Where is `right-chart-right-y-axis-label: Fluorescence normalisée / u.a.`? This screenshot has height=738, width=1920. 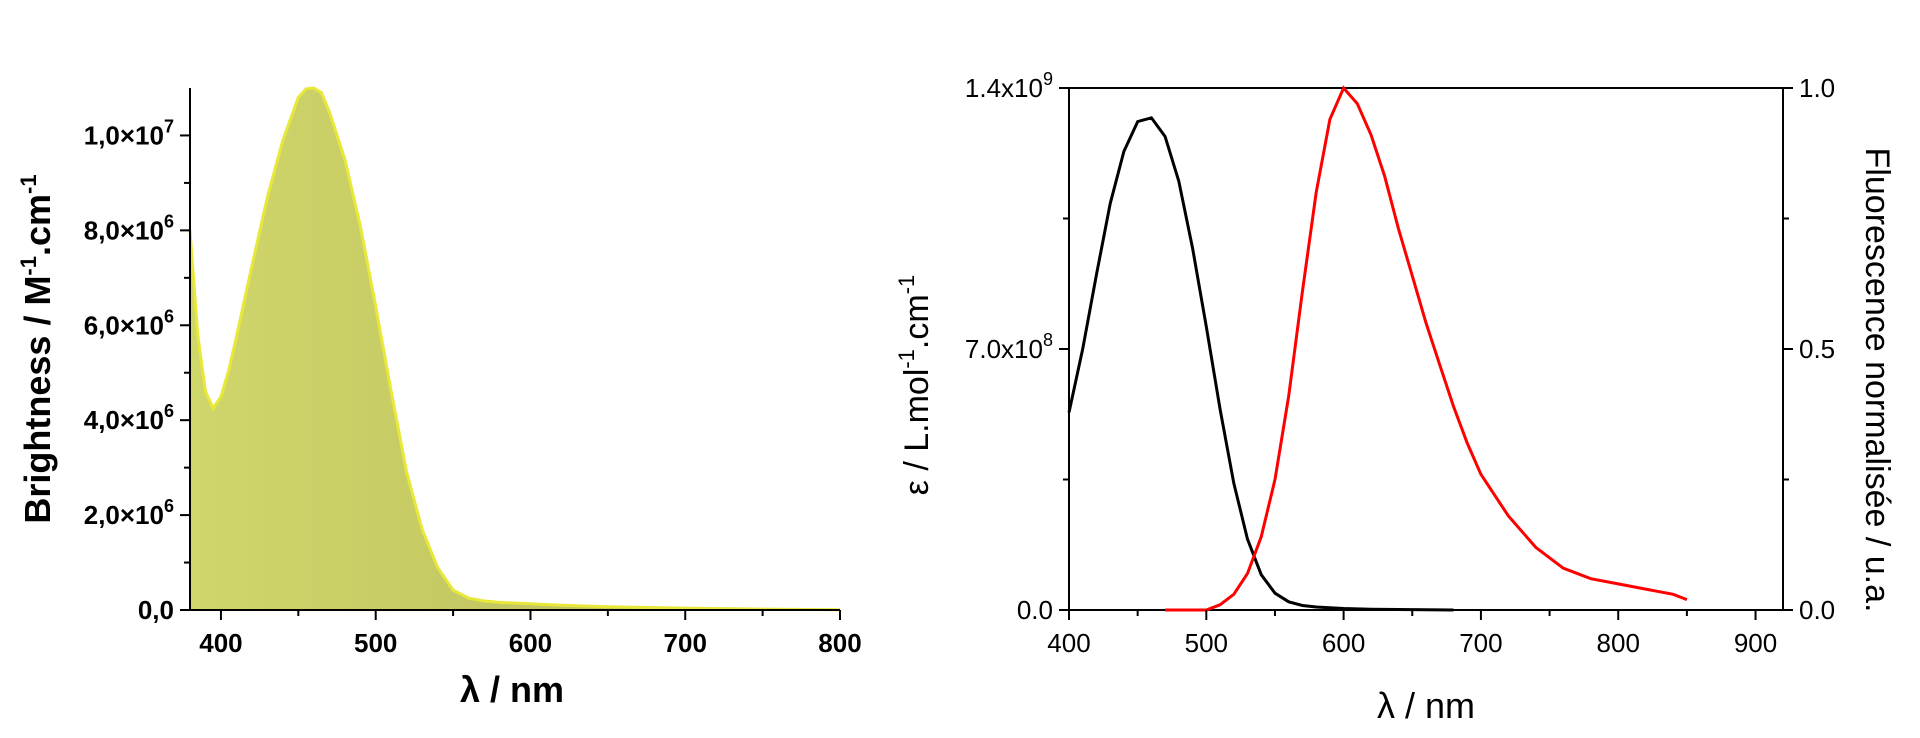 right-chart-right-y-axis-label: Fluorescence normalisée / u.a. is located at coordinates (1877, 380).